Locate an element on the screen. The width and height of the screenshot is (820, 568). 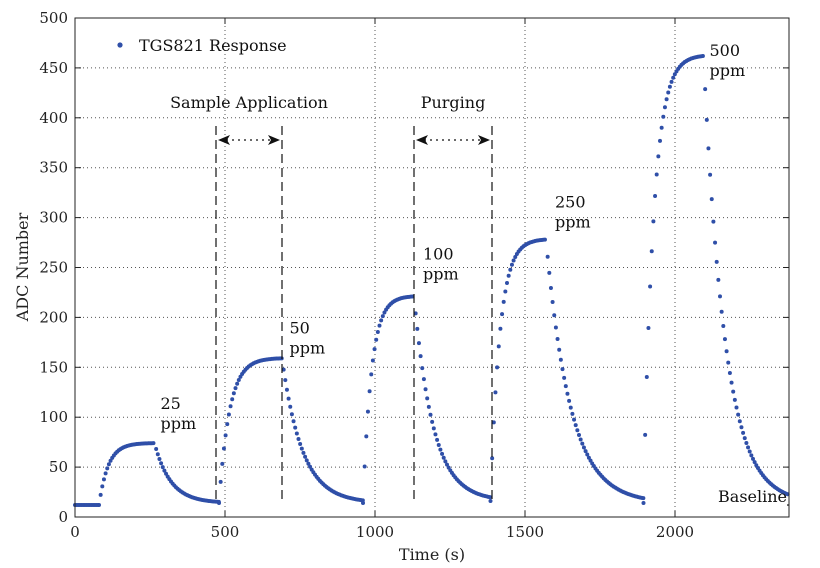
y-tick-label: 0 is located at coordinates (63, 517).